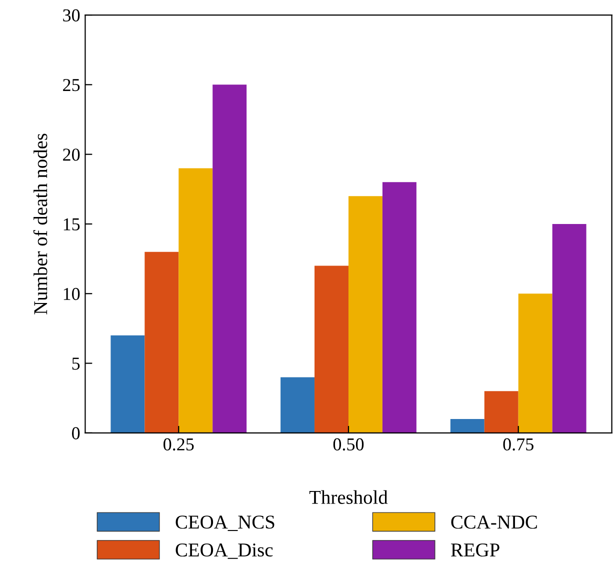 Image resolution: width=613 pixels, height=578 pixels. What do you see at coordinates (40, 224) in the screenshot?
I see `y-axis-title: Number of death nodes` at bounding box center [40, 224].